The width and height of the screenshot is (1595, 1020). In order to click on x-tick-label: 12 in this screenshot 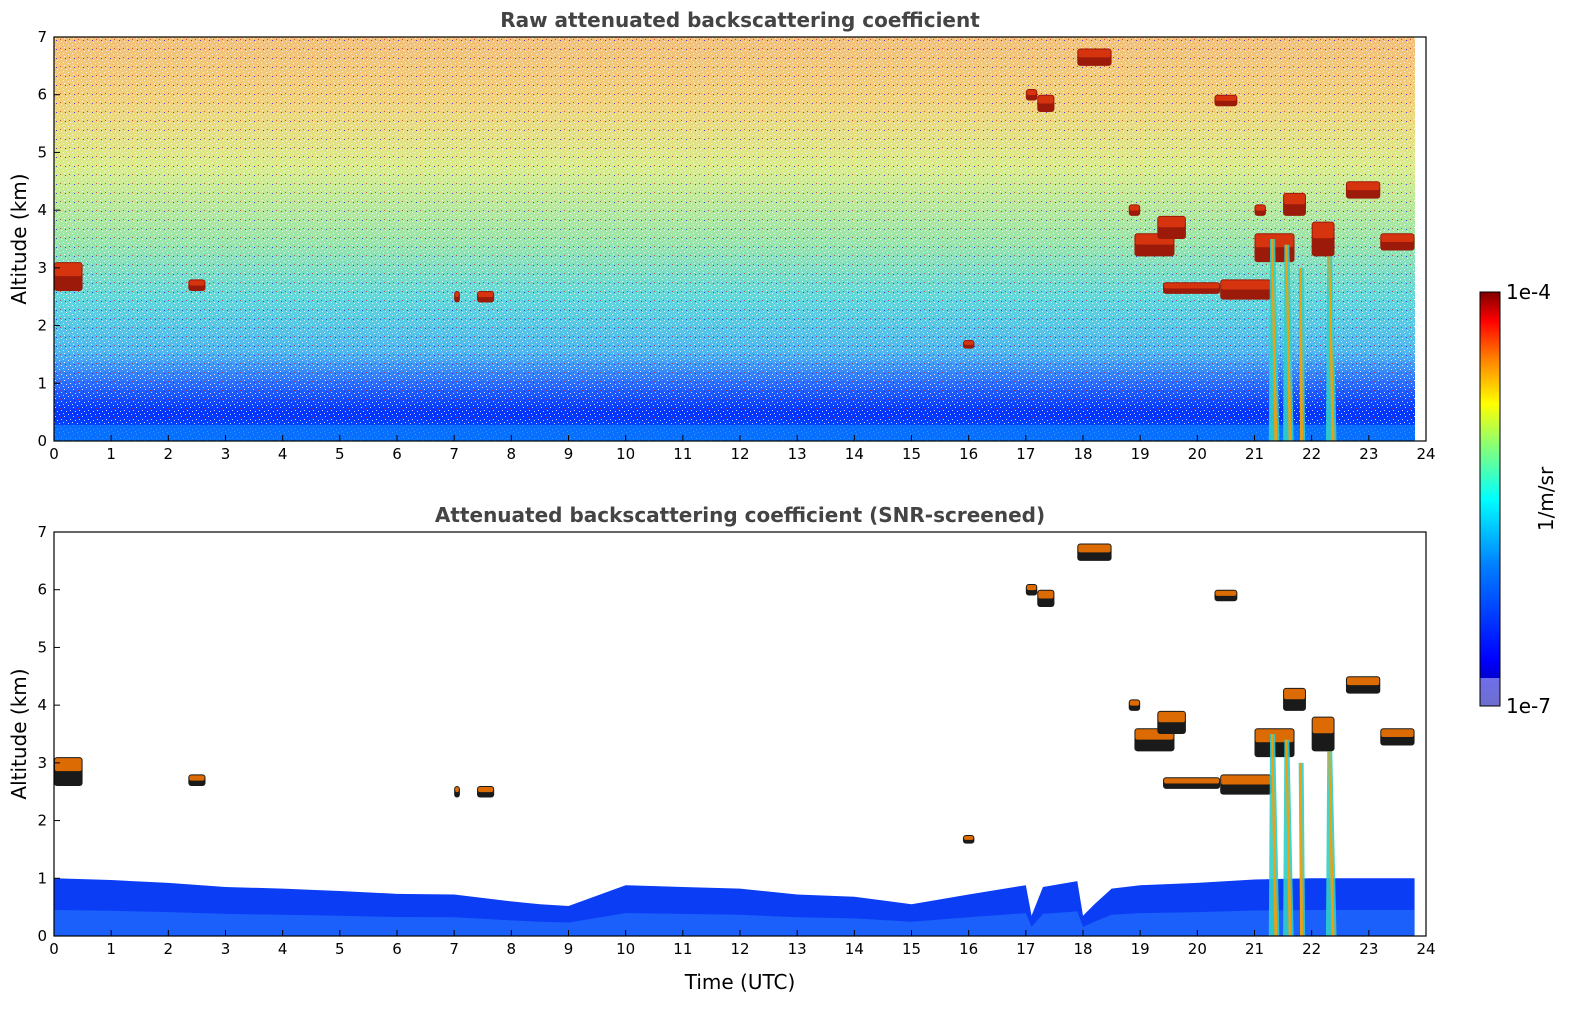, I will do `click(739, 454)`.